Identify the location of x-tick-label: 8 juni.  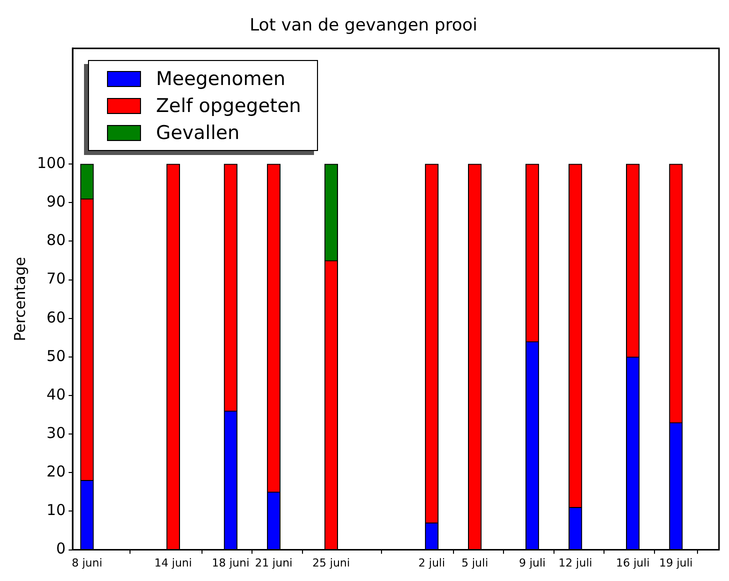
(87, 563).